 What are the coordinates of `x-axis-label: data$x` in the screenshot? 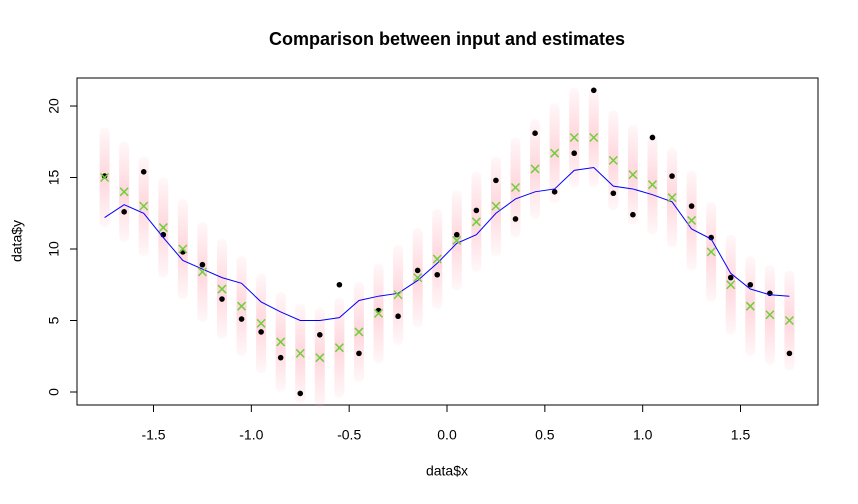 It's located at (447, 471).